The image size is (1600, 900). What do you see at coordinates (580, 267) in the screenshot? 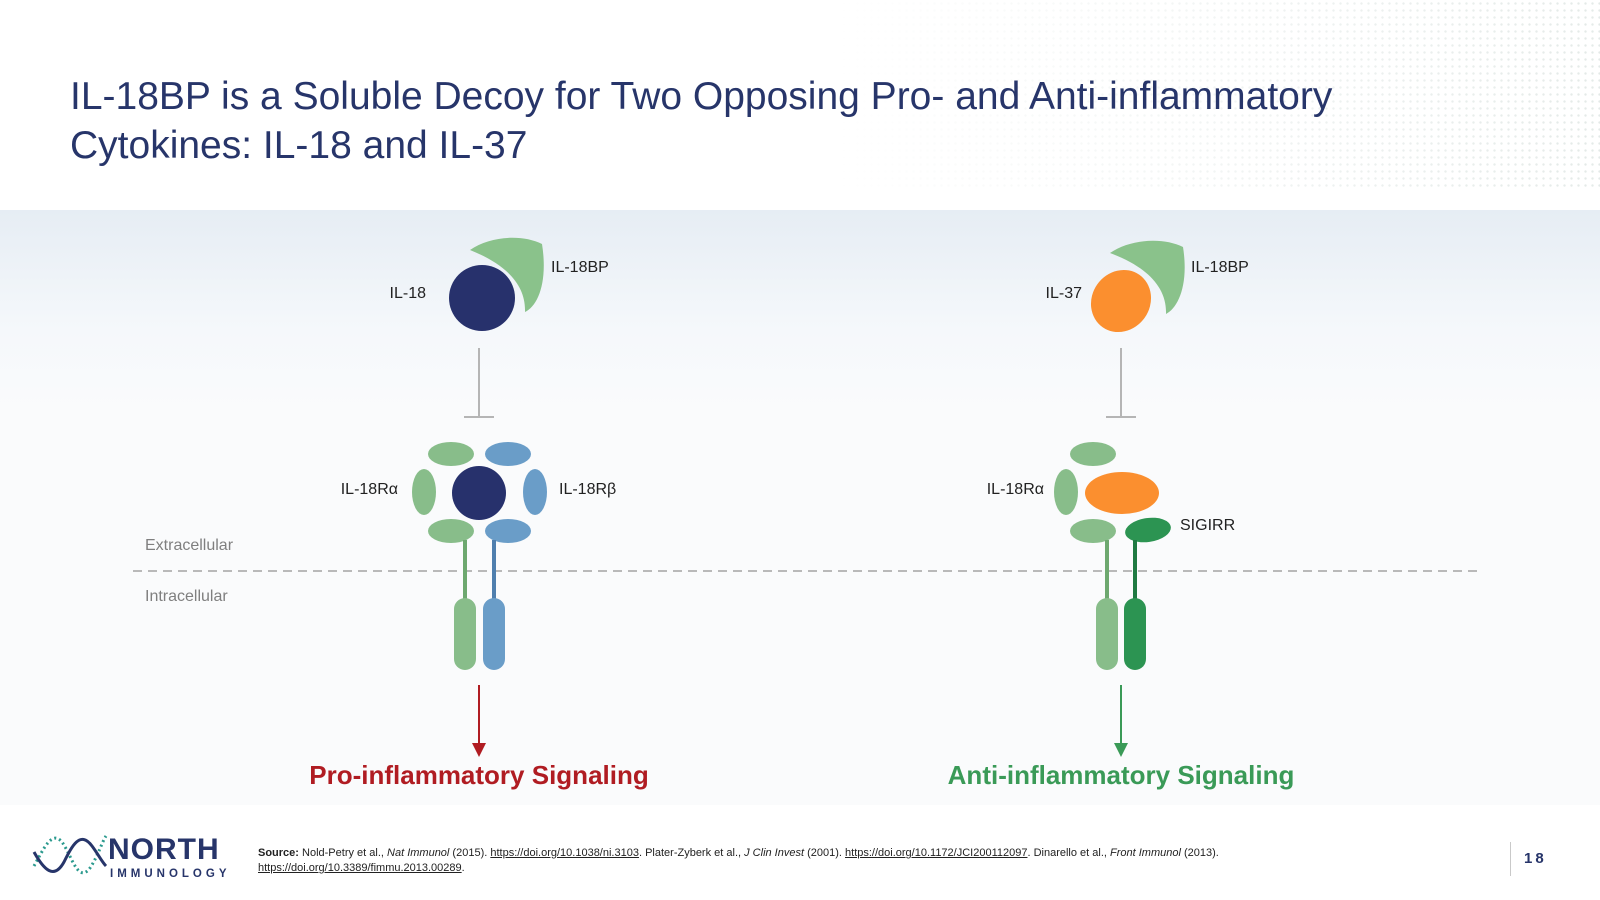
I see `il18bp-label-left: IL-18BP` at bounding box center [580, 267].